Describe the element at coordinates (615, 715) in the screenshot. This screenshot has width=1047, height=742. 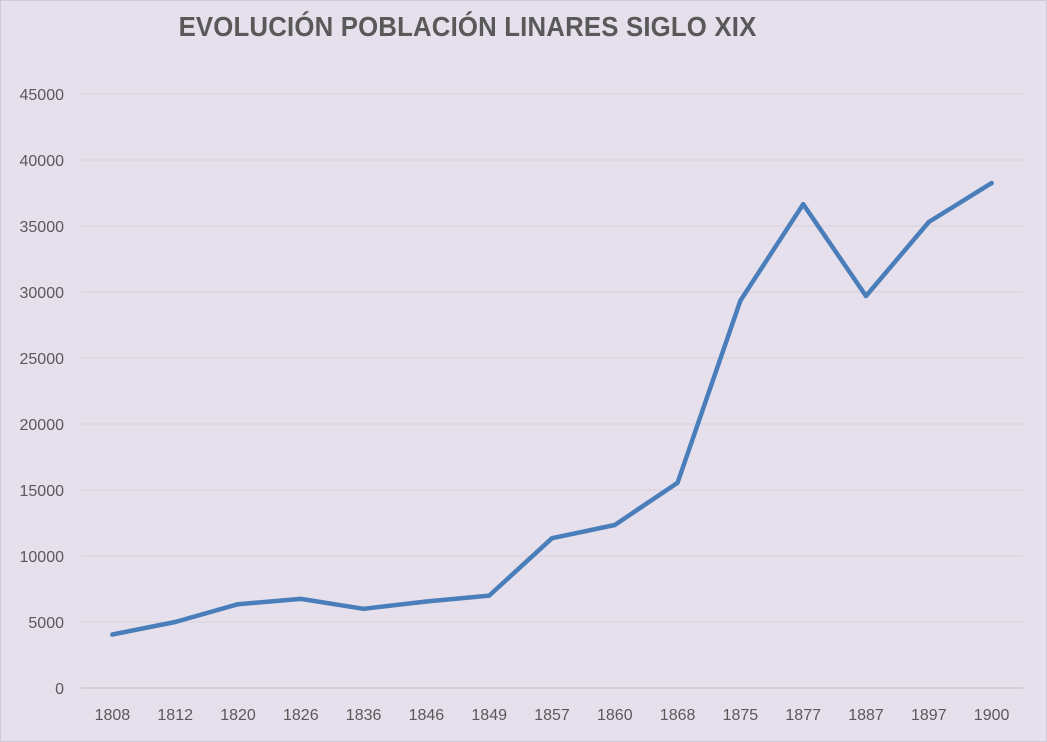
I see `x-tick-label: 1860` at that location.